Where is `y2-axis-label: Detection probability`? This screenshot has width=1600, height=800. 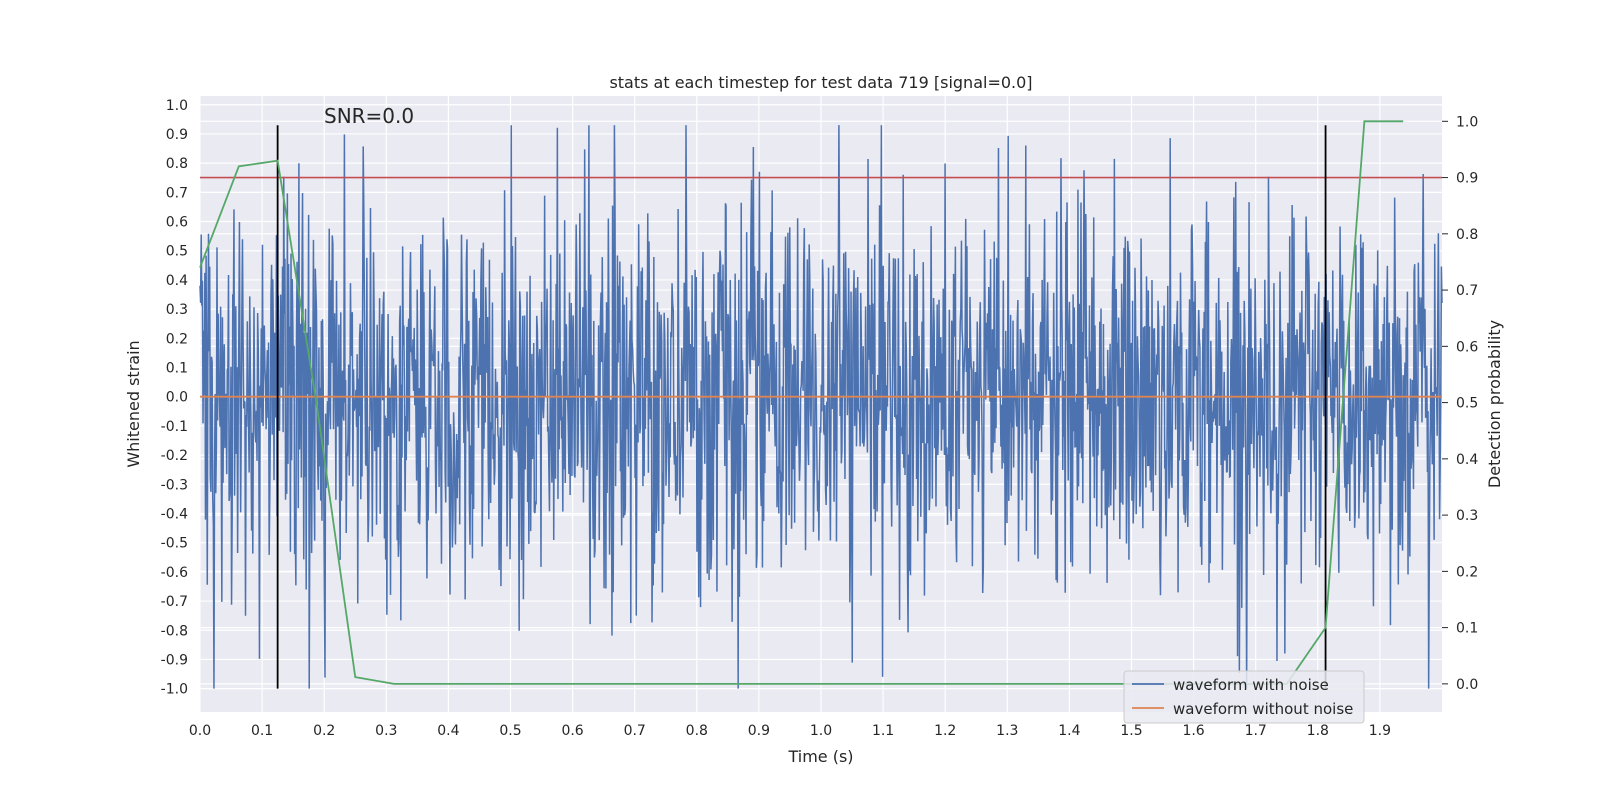
y2-axis-label: Detection probability is located at coordinates (1494, 404).